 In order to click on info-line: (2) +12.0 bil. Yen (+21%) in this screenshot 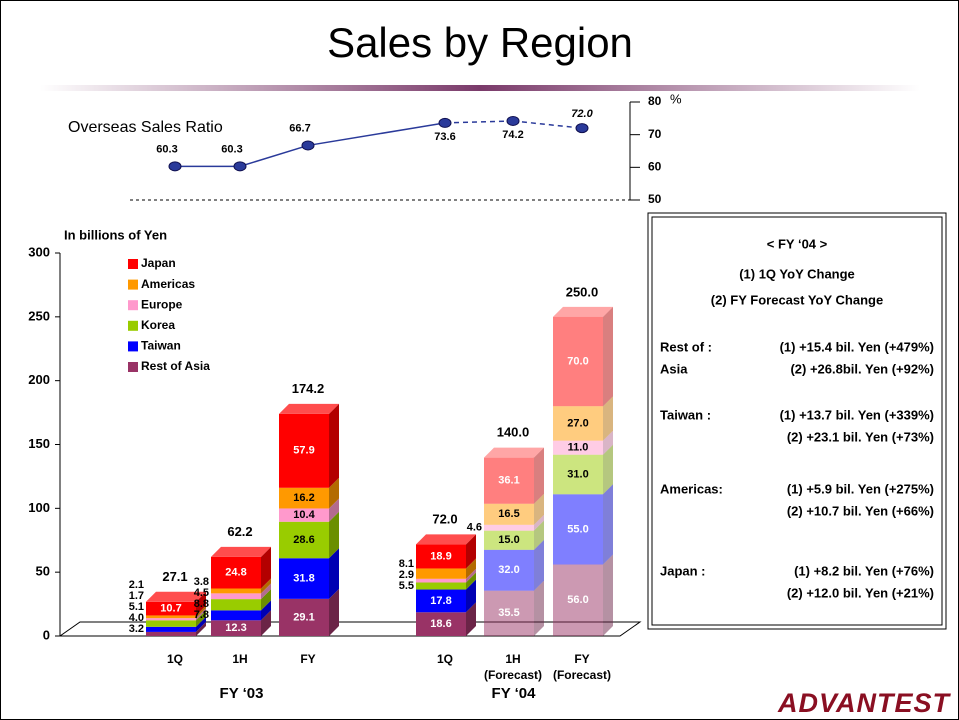, I will do `click(860, 592)`.